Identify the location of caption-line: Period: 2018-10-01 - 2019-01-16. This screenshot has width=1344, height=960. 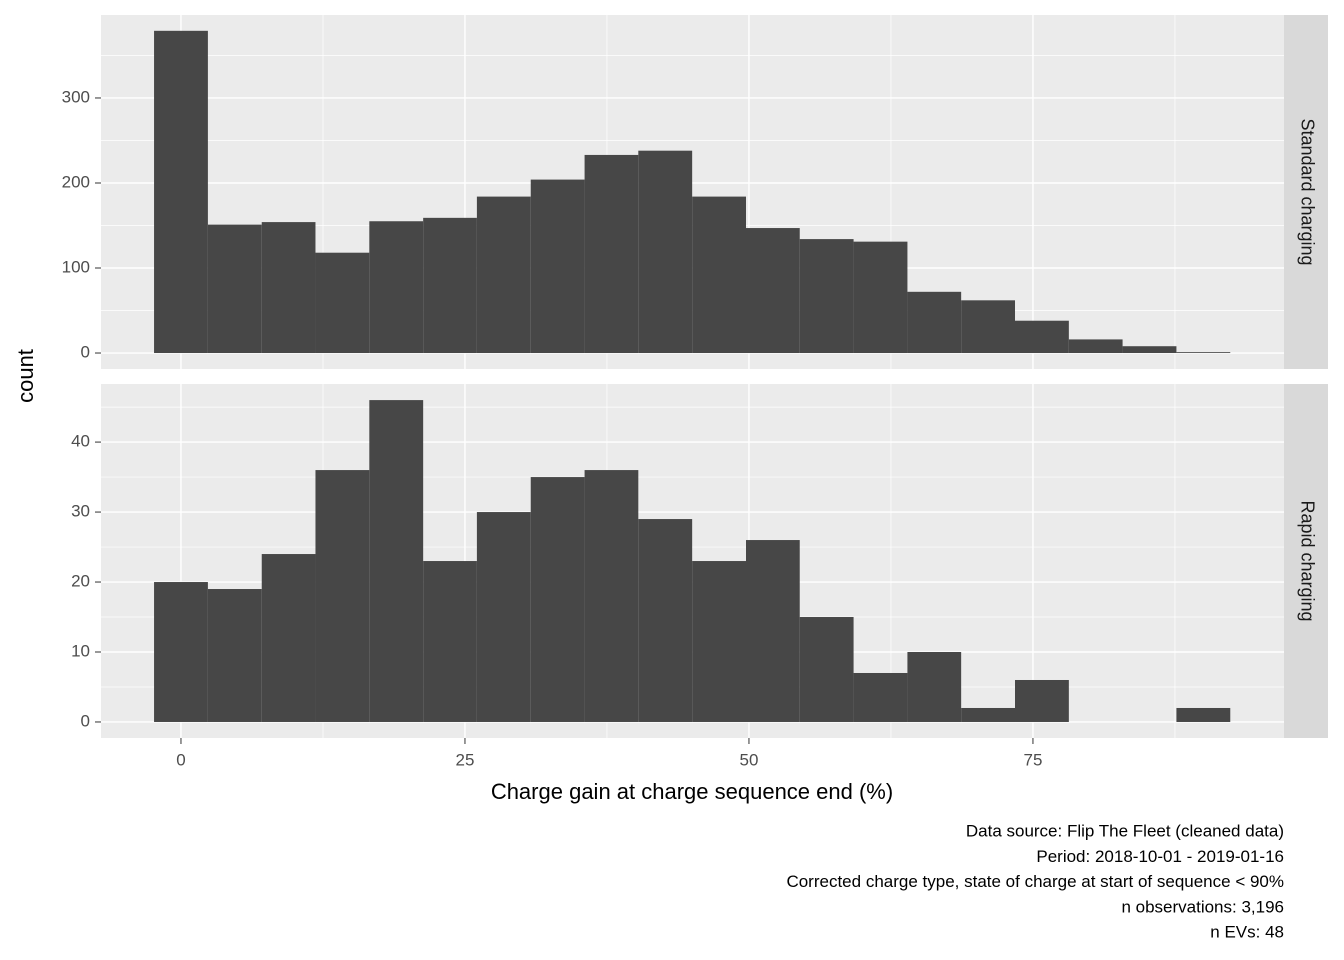
(1160, 856).